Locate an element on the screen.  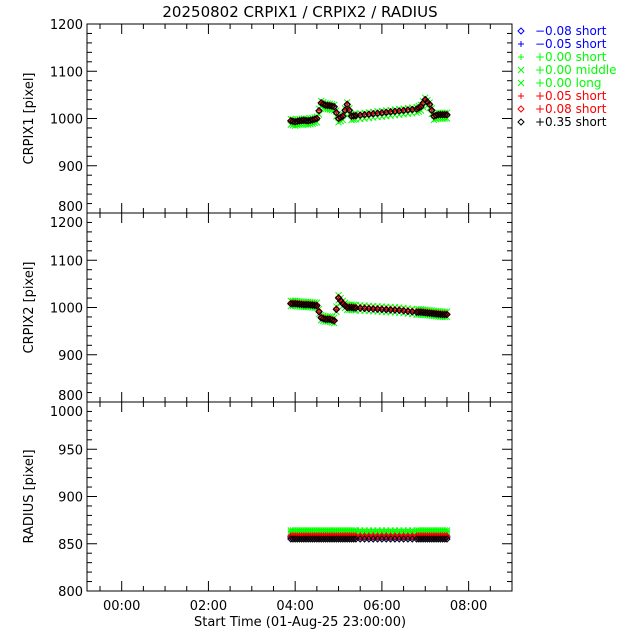
x-axis-label: Start Time (01-Aug-25 23:00:00) is located at coordinates (300, 622).